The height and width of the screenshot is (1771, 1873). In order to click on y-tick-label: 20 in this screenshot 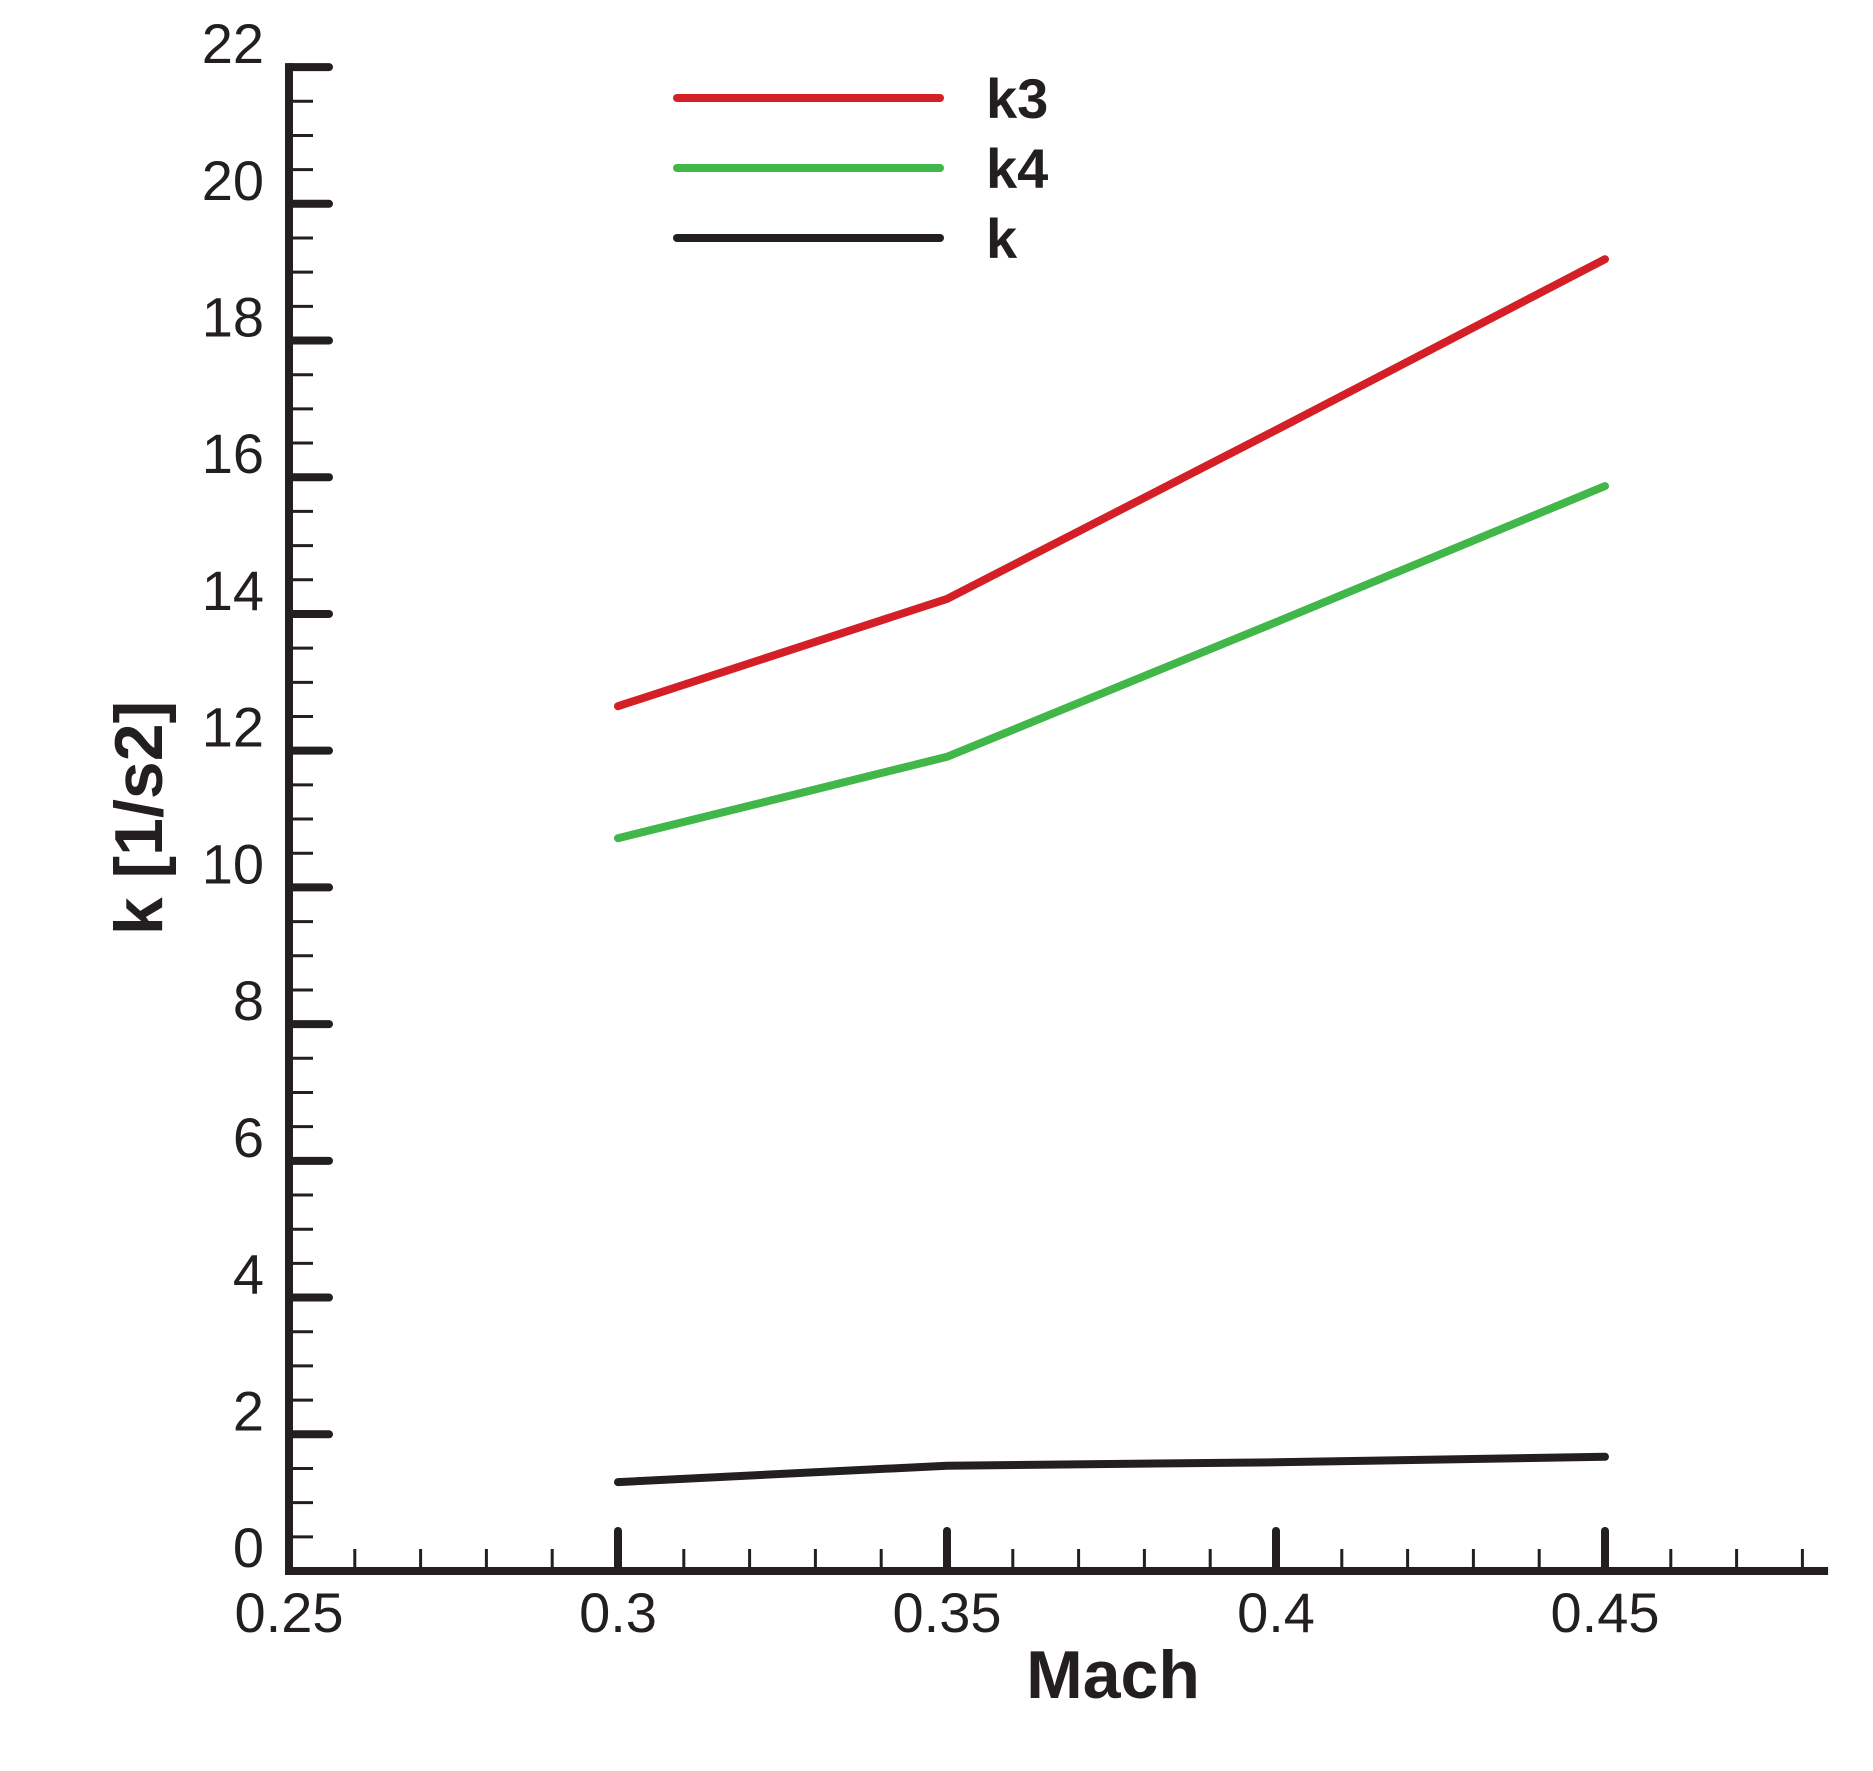, I will do `click(233, 180)`.